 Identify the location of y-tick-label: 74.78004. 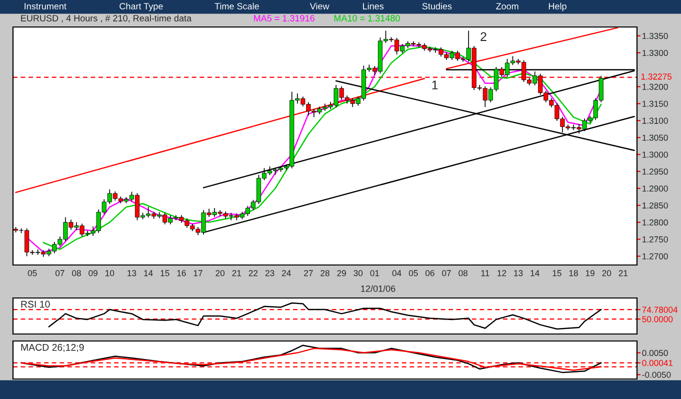
(660, 309).